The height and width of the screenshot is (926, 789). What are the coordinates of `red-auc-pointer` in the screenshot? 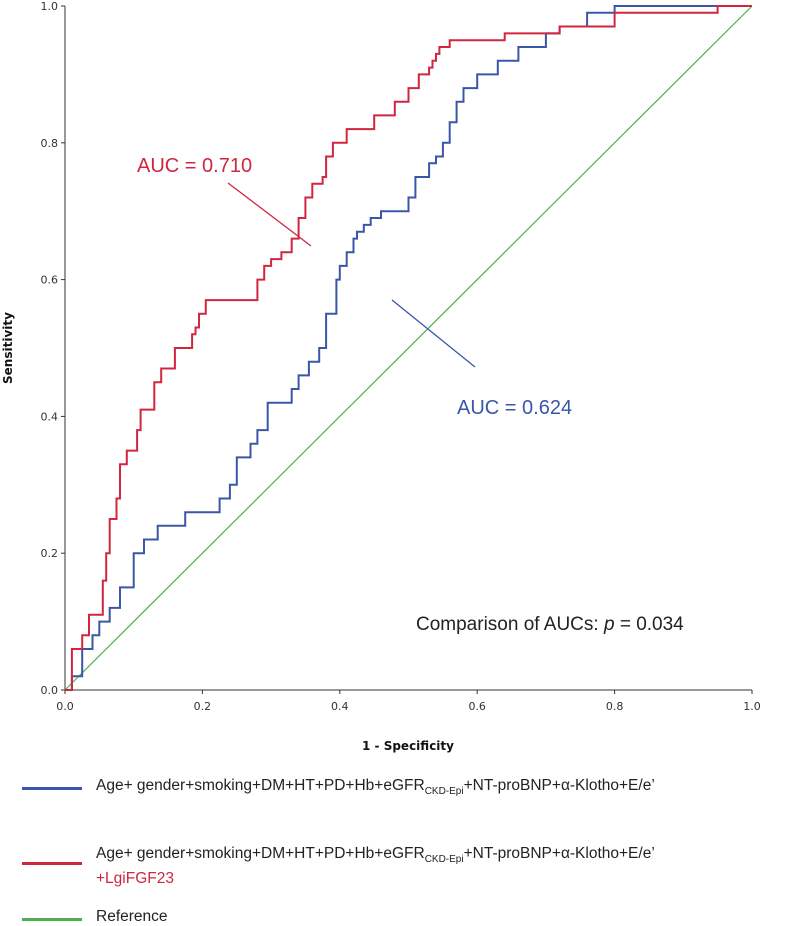 It's located at (269, 214).